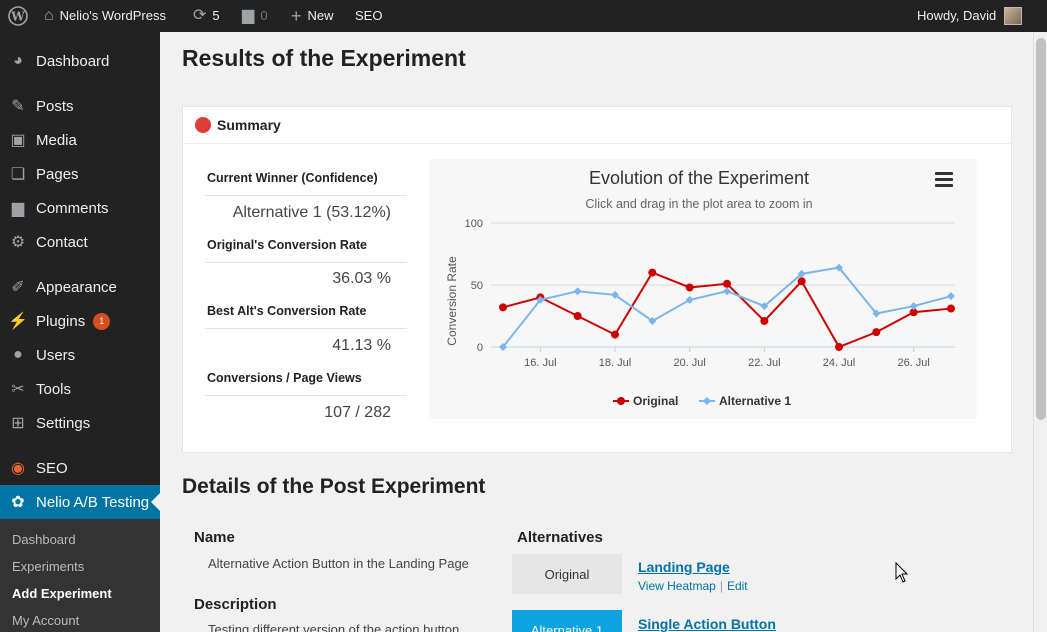  I want to click on legend-label: Original, so click(655, 401).